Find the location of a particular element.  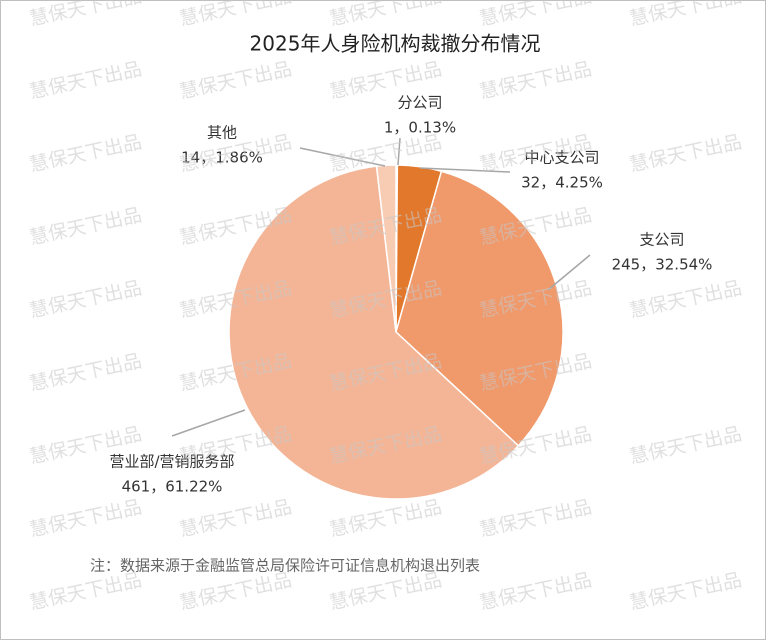

slice-label: 其他 is located at coordinates (222, 133).